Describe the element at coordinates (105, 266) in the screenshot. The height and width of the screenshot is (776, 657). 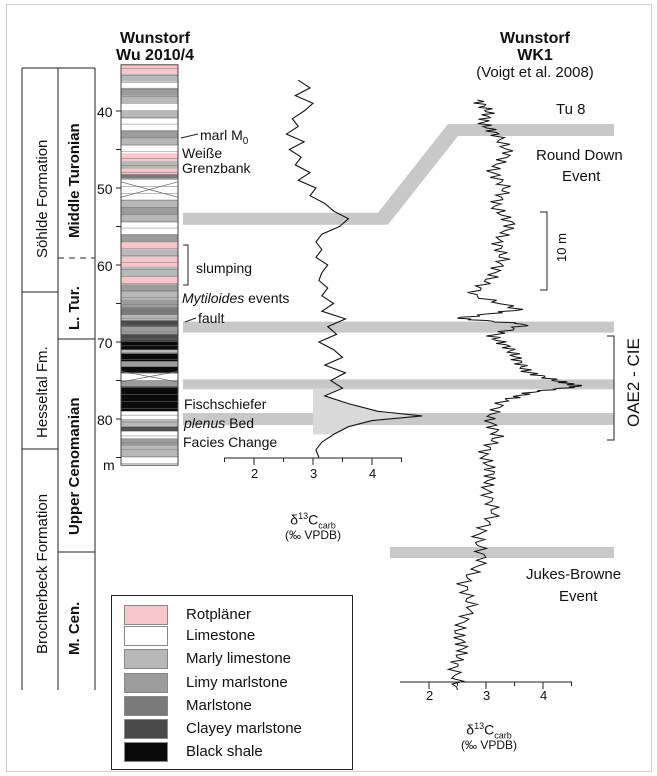
I see `depth-tick-60: 60` at that location.